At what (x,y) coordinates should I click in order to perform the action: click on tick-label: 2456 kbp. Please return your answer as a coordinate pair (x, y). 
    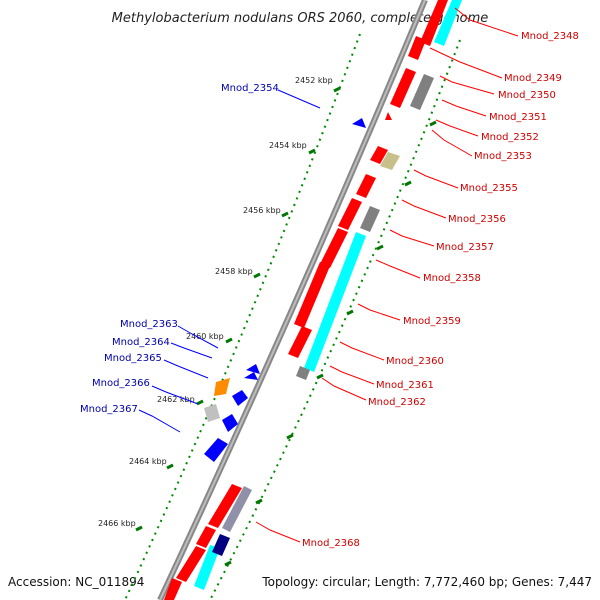
    Looking at the image, I should click on (262, 210).